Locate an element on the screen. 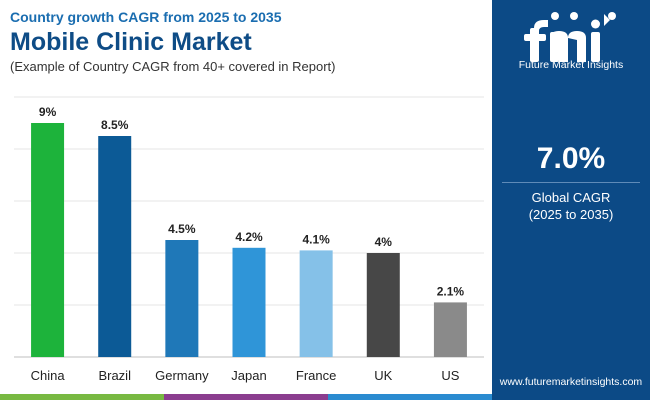  website-link: www.futuremarketinsights.com is located at coordinates (571, 382).